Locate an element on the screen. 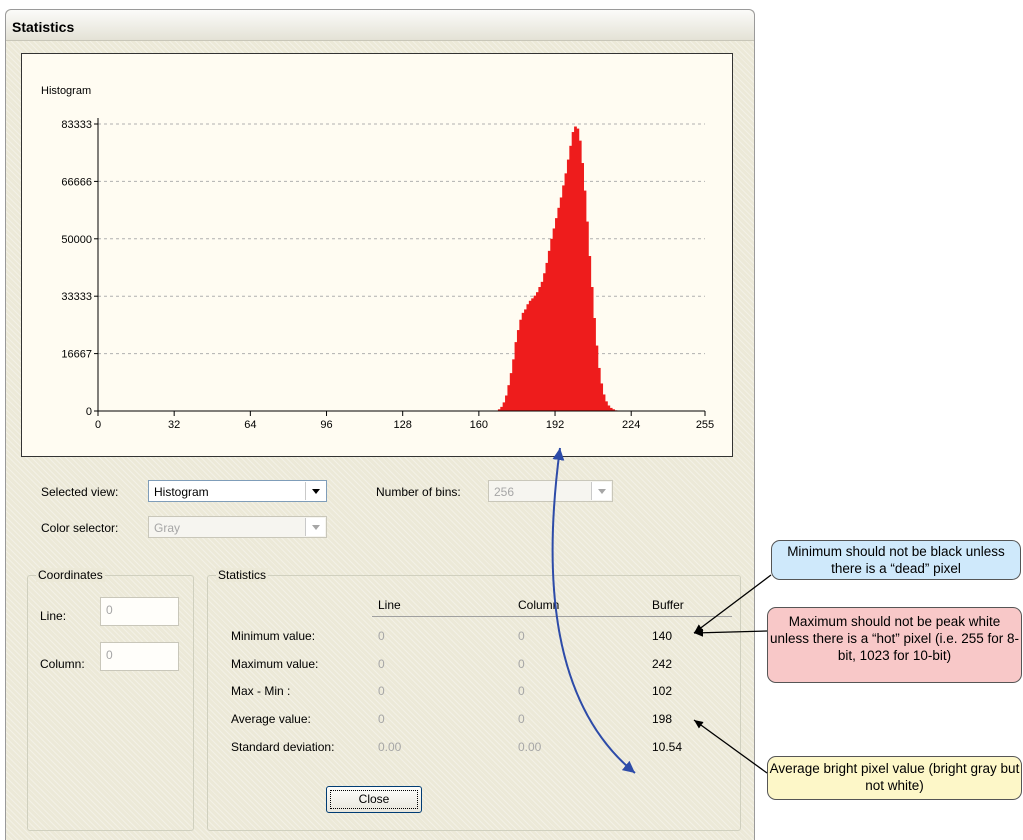  chevron-down-icon is located at coordinates (602, 491).